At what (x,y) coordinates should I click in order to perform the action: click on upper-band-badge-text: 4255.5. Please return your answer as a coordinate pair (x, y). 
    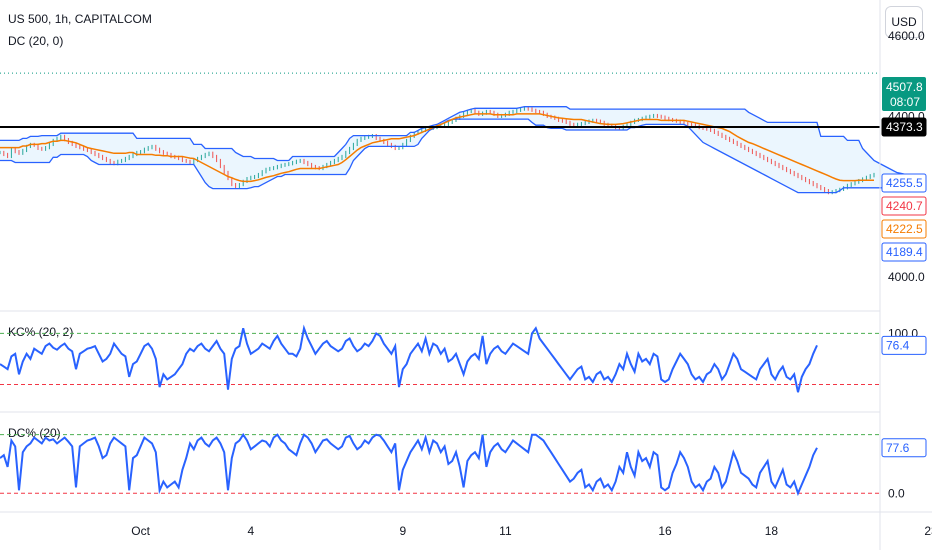
    Looking at the image, I should click on (904, 183).